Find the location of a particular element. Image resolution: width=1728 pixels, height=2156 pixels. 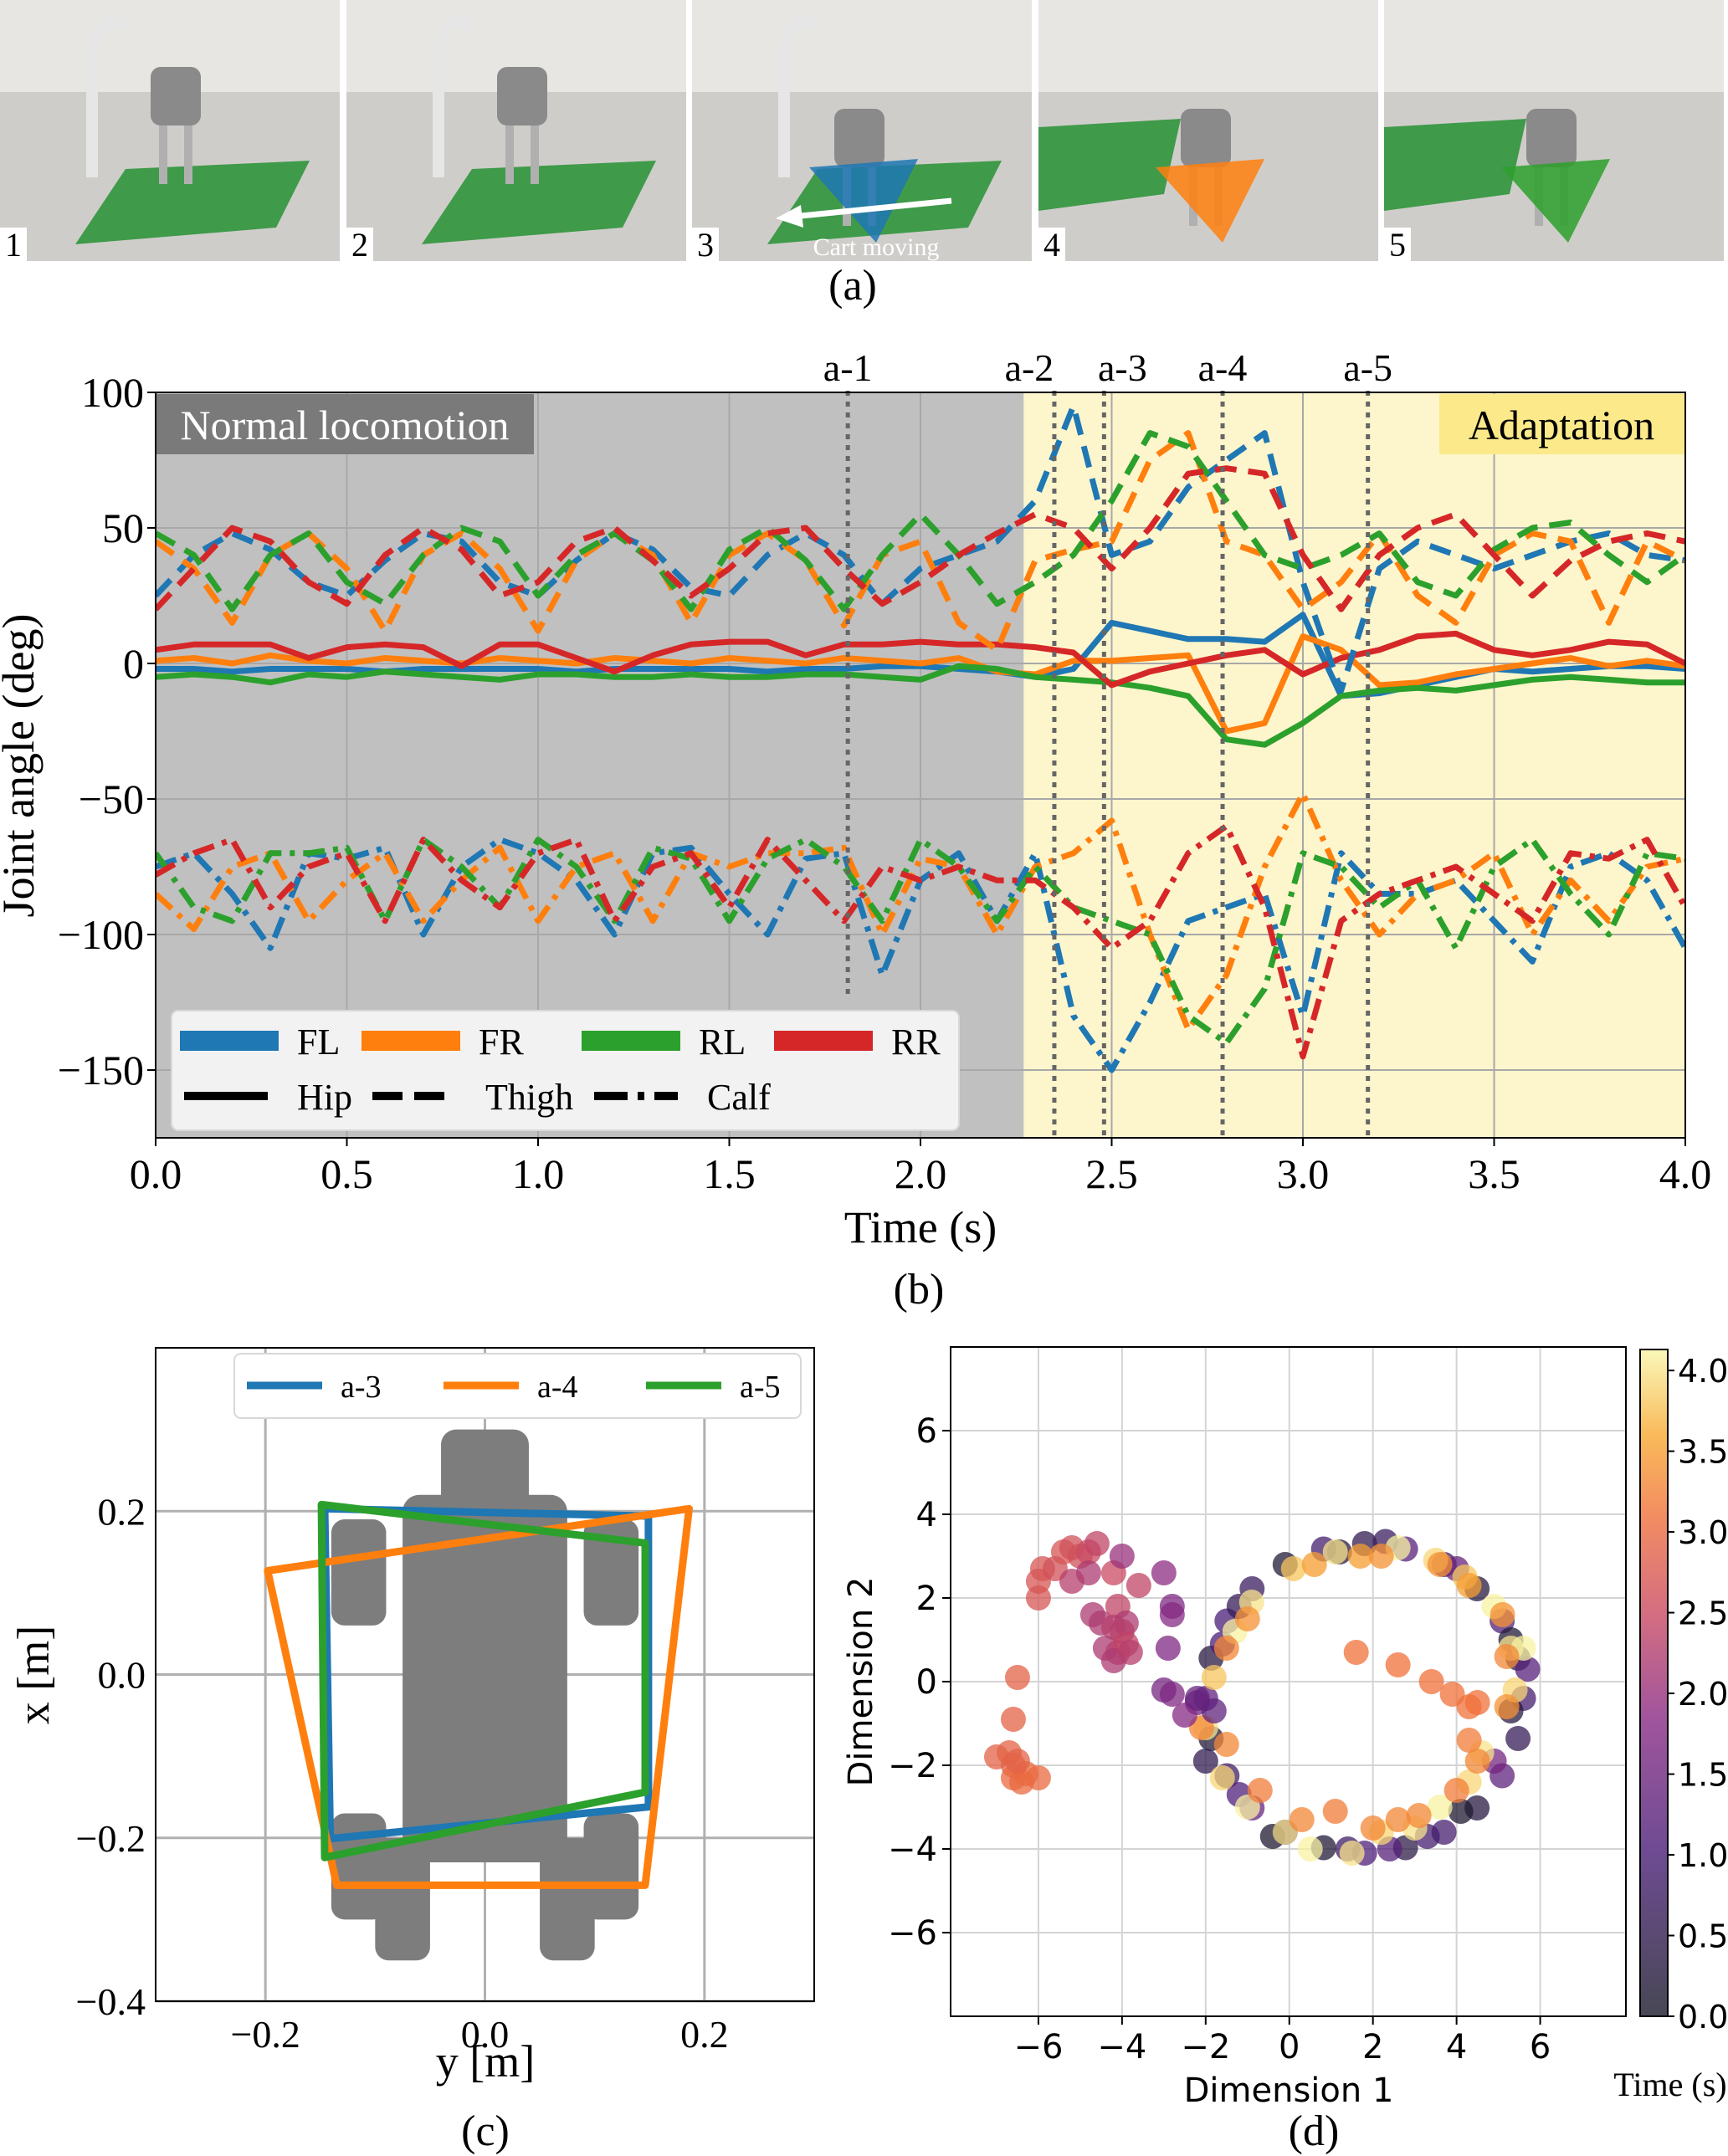

legend-label: FL is located at coordinates (318, 1042).